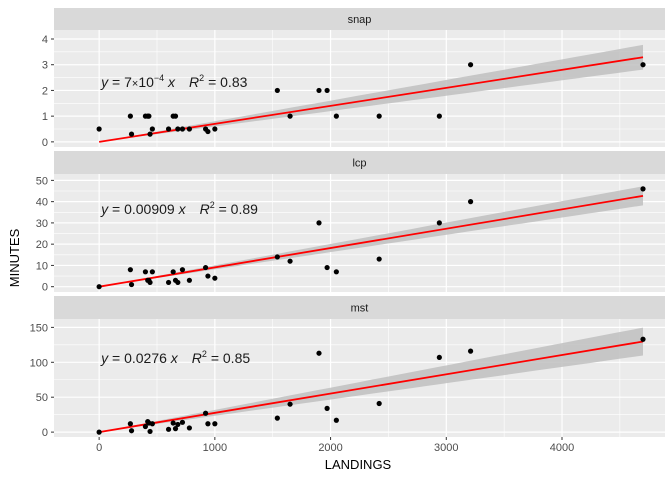 The width and height of the screenshot is (672, 480). Describe the element at coordinates (135, 84) in the screenshot. I see `eq-times: ×` at that location.